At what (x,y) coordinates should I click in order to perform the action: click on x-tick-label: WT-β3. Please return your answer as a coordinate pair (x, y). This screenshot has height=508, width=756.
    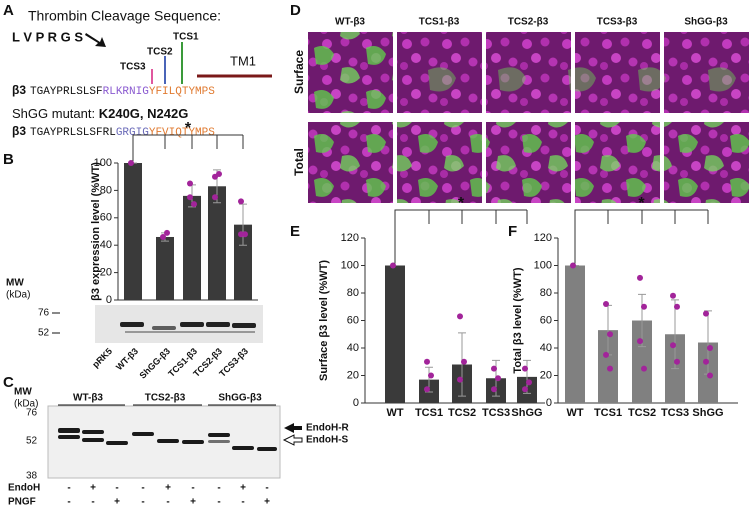
    Looking at the image, I should click on (127, 359).